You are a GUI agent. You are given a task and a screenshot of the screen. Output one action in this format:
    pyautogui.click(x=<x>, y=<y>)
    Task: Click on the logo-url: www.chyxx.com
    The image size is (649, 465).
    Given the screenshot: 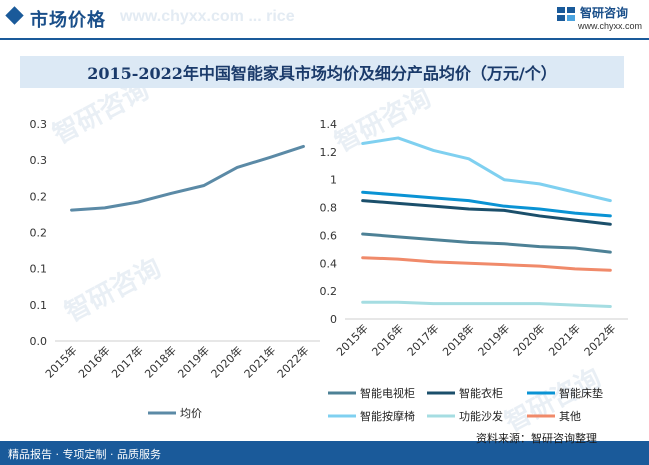 What is the action you would take?
    pyautogui.click(x=610, y=26)
    